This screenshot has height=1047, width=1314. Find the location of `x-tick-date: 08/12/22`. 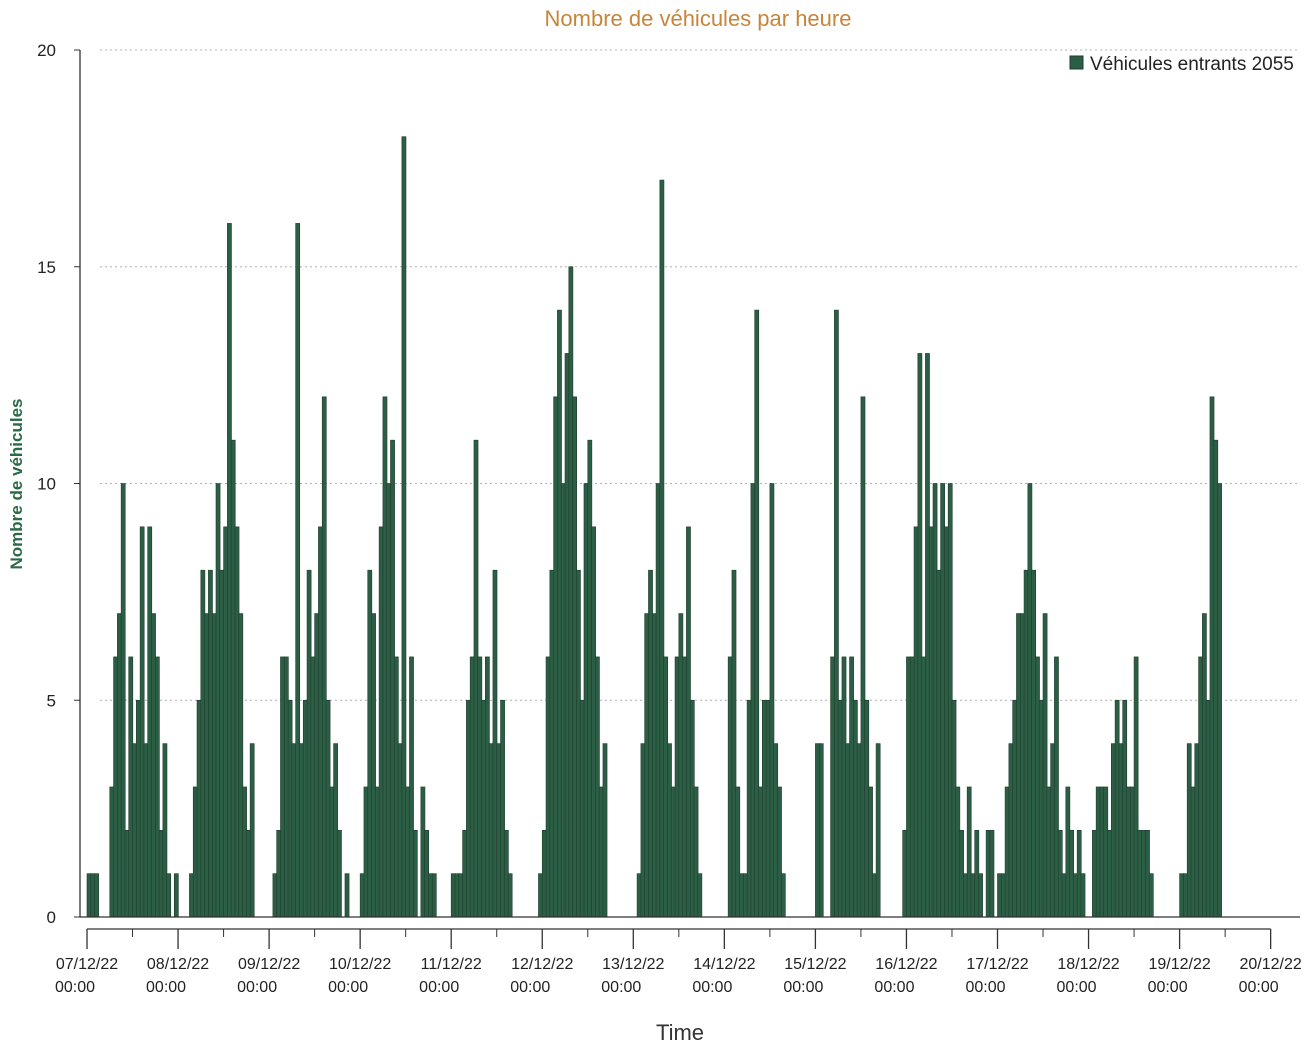

x-tick-date: 08/12/22 is located at coordinates (178, 964).